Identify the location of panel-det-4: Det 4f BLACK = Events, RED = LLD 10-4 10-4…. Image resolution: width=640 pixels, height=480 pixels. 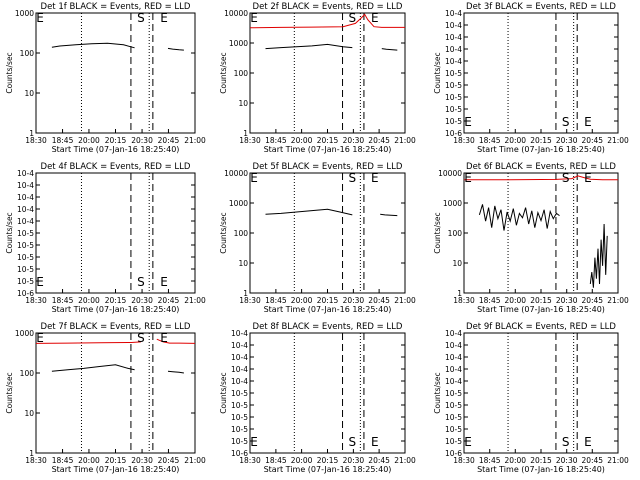
(105, 238).